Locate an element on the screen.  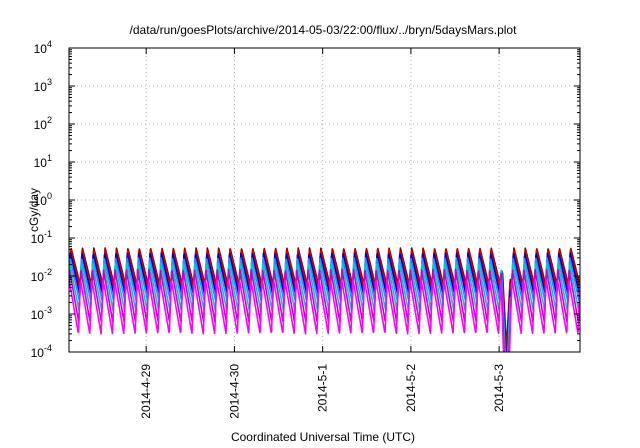
y-tick-exponent: 3 is located at coordinates (49, 82).